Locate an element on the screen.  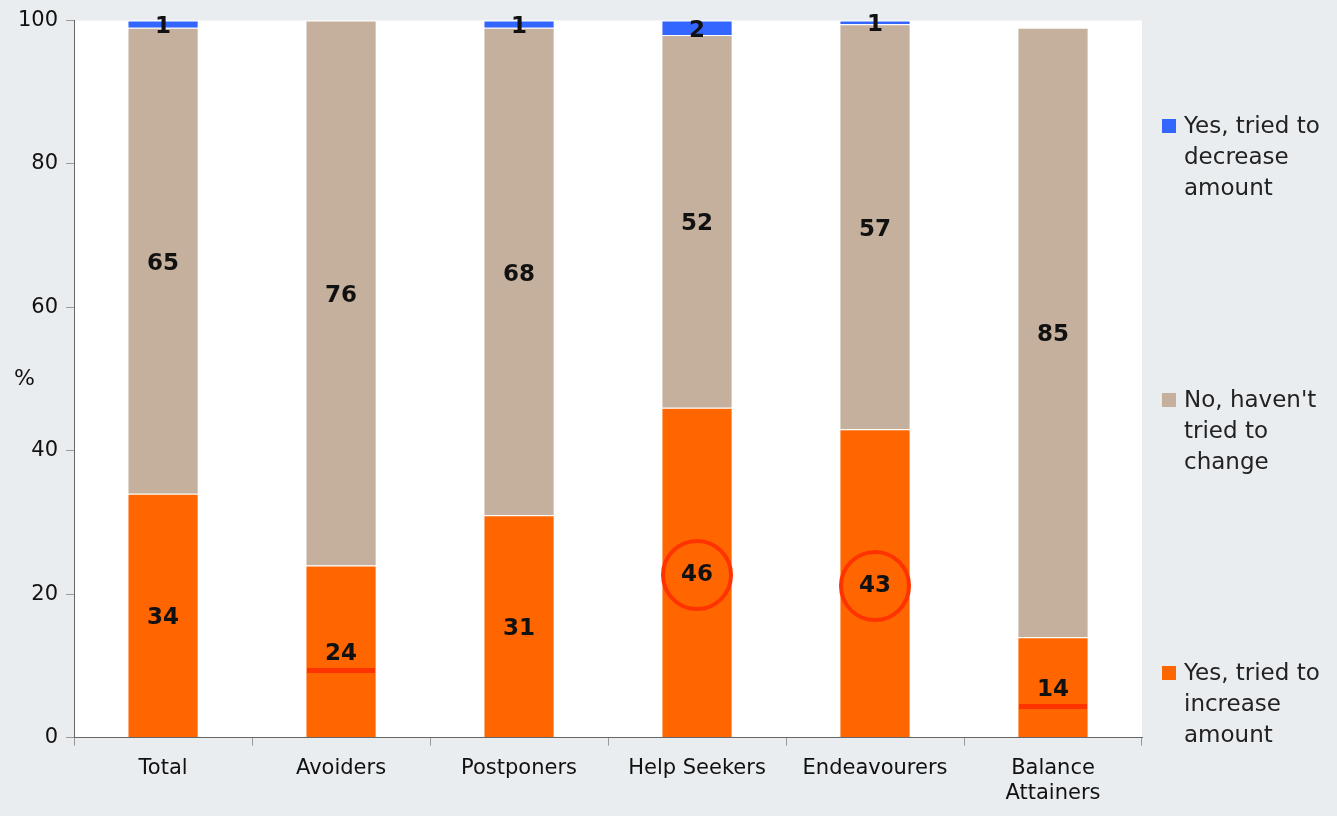
x-tick-label: Help Seekers is located at coordinates (697, 766).